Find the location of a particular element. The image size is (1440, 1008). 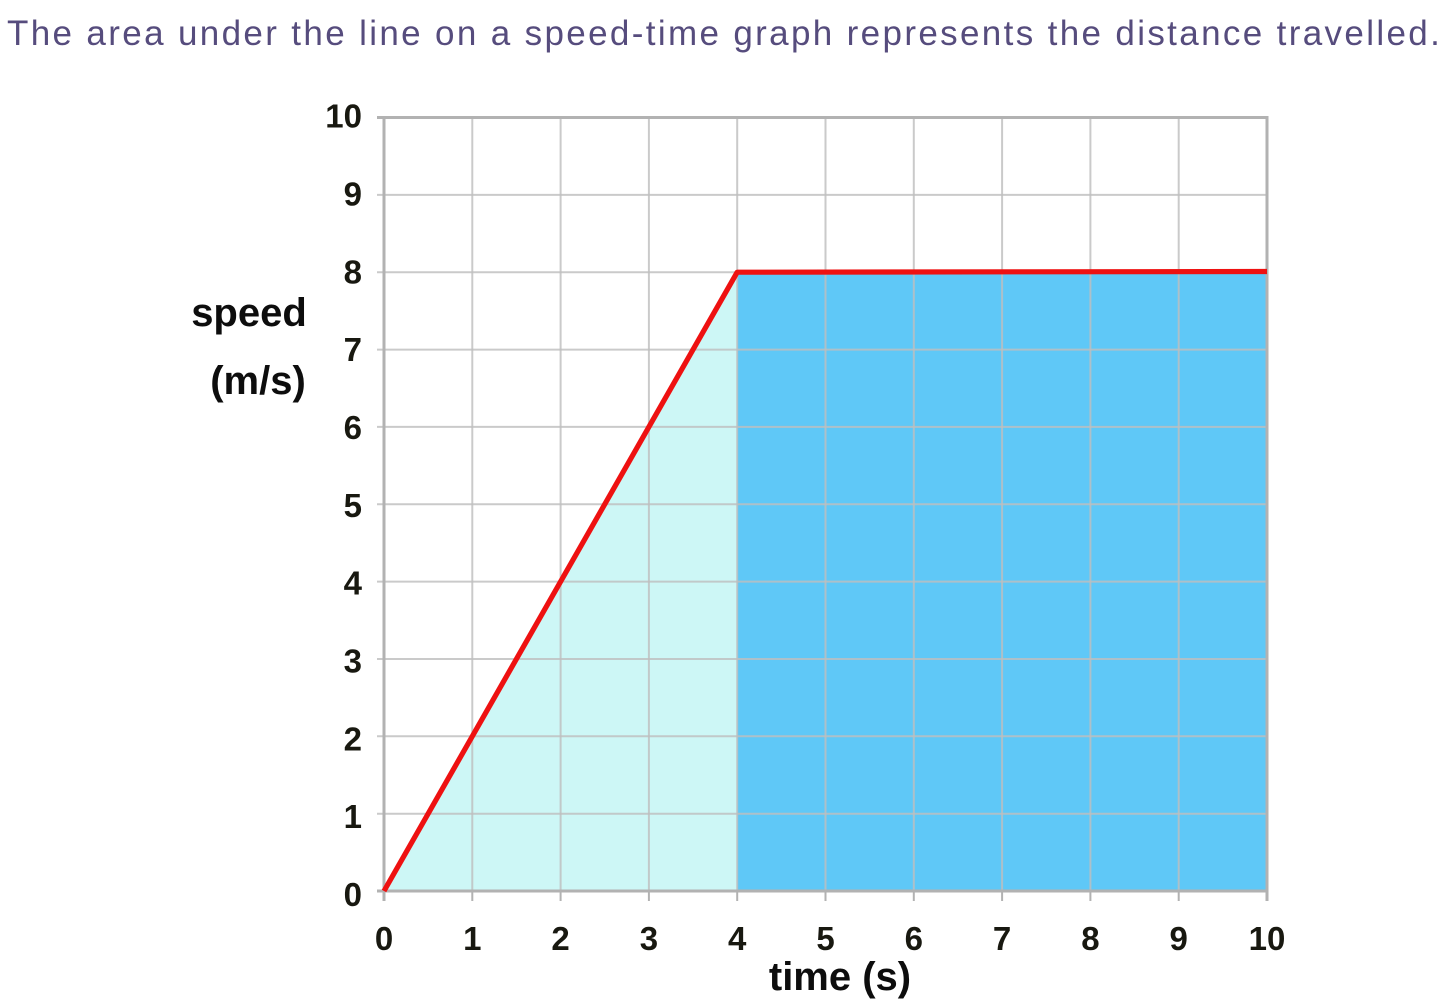

svg-text: speed is located at coordinates (249, 313).